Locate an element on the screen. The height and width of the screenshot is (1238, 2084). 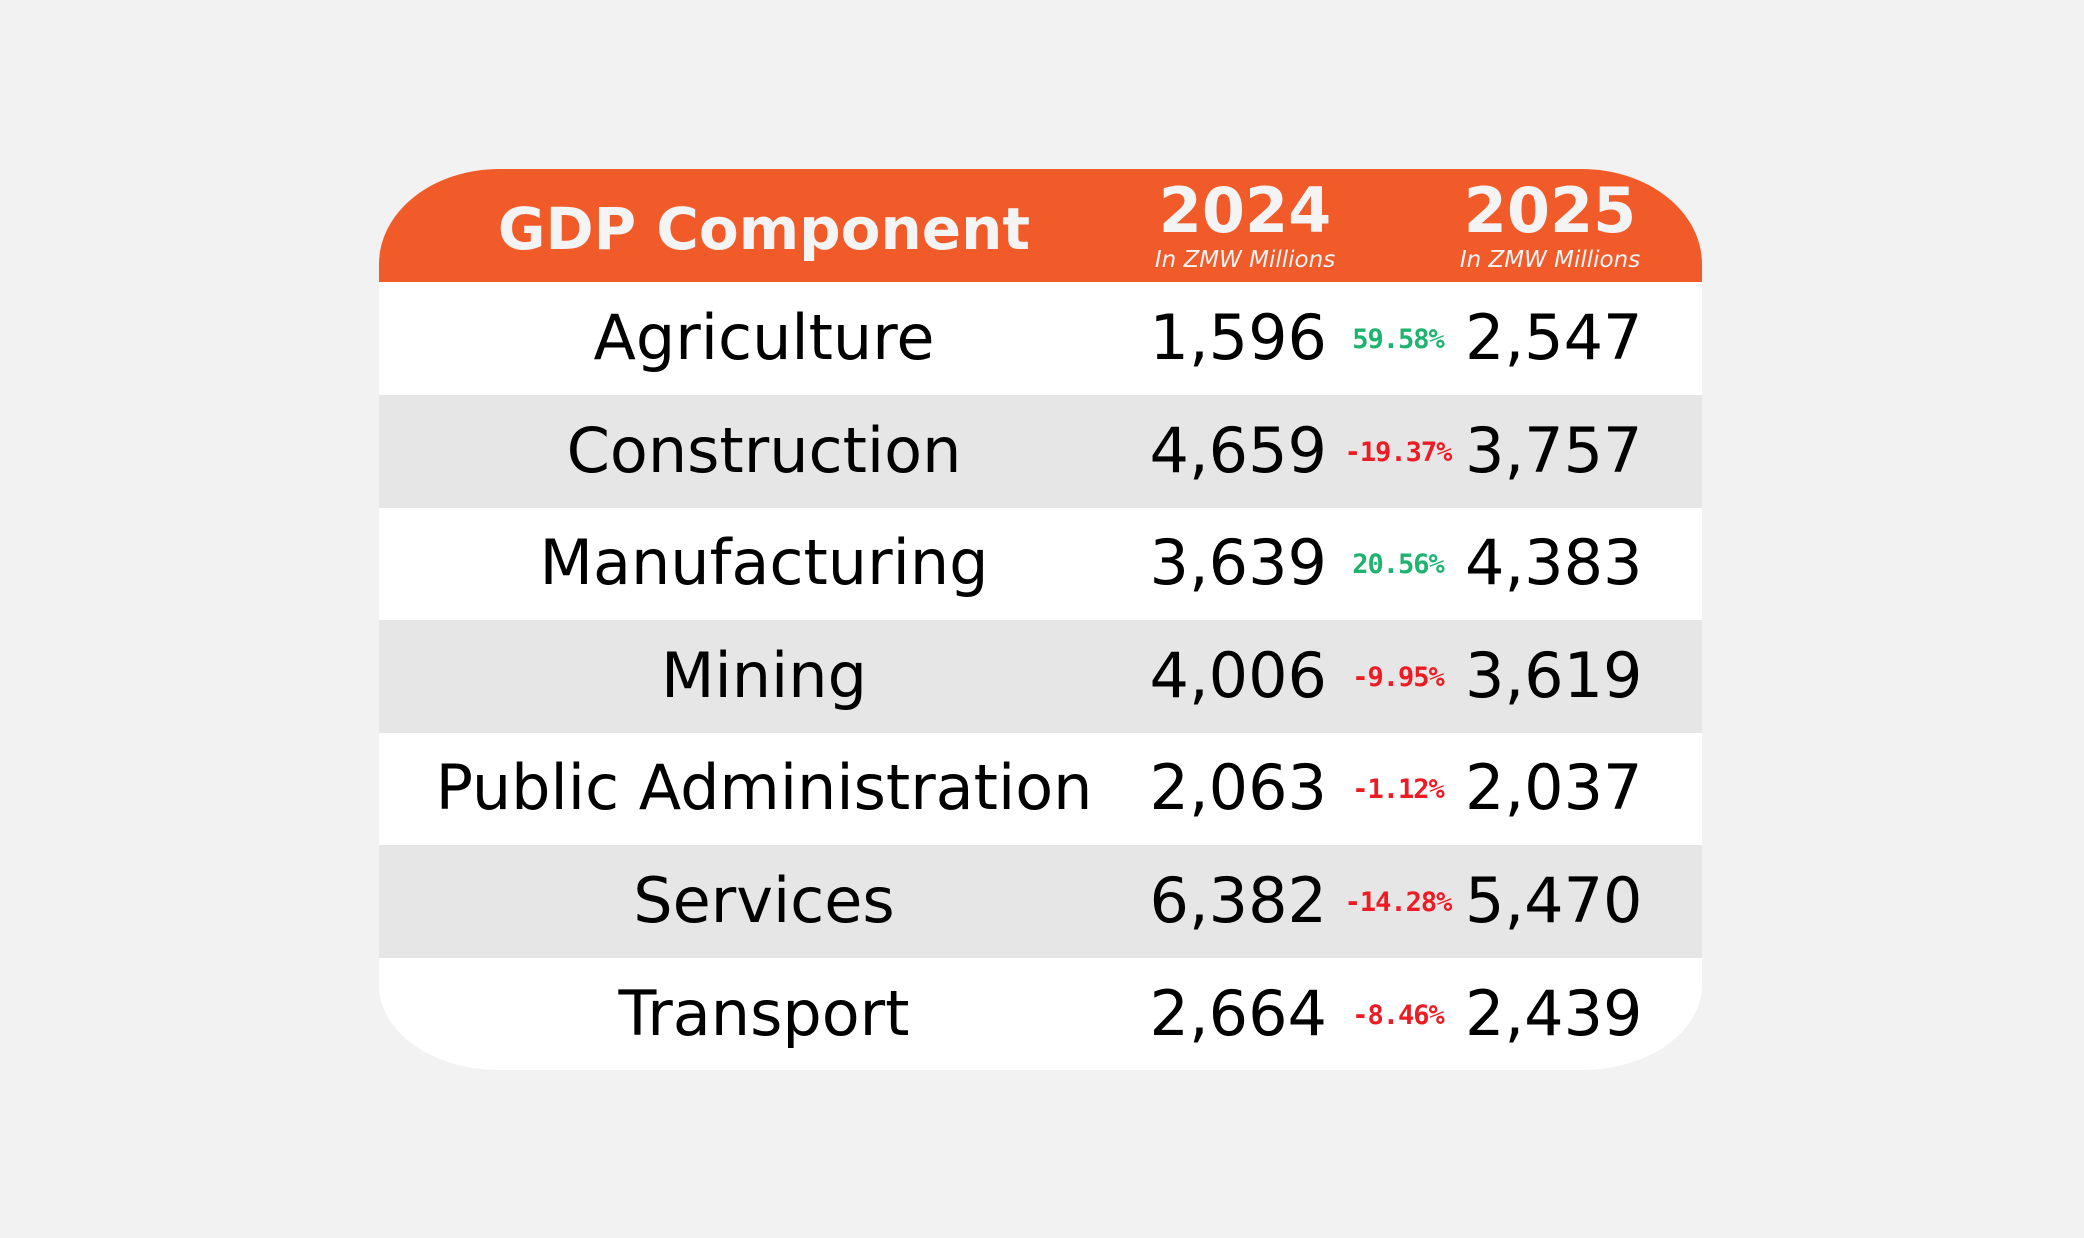
header-component-label: GDP Component is located at coordinates (764, 229).